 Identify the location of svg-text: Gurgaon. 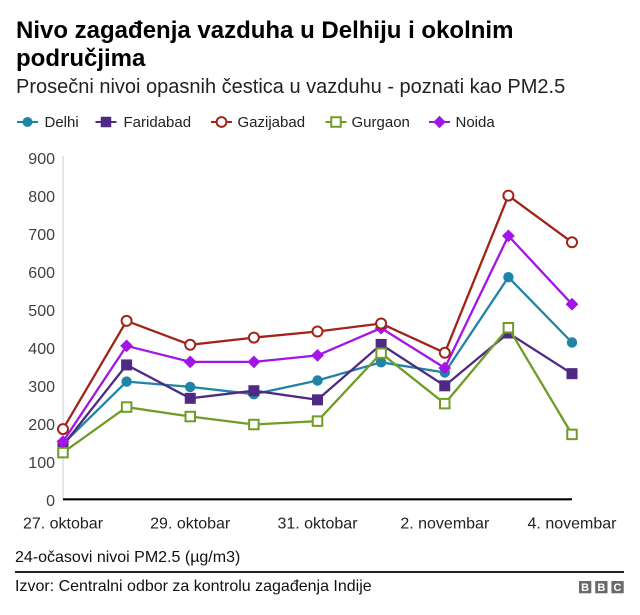
(381, 122).